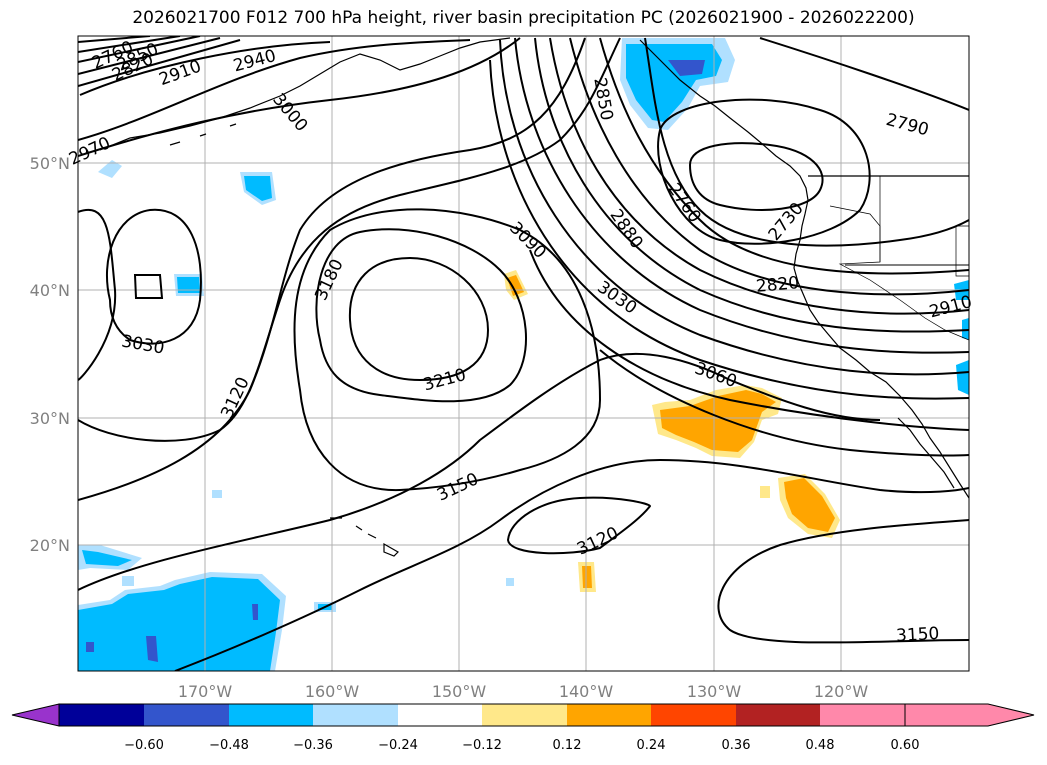 The image size is (1047, 765). Describe the element at coordinates (50, 545) in the screenshot. I see `lat-label: 20°N` at that location.